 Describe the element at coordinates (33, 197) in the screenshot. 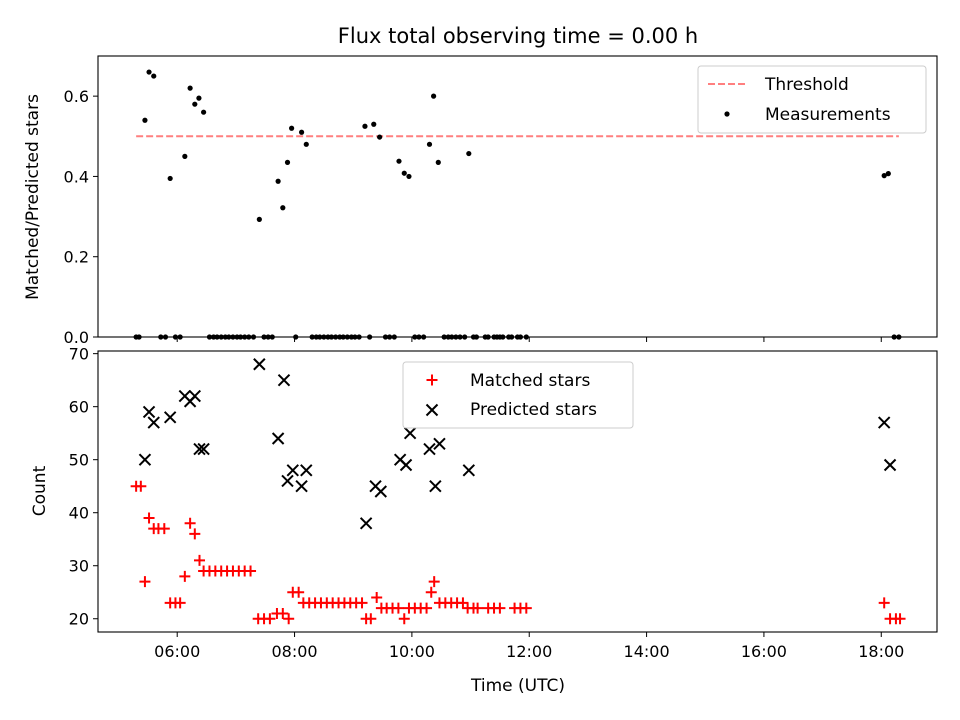

I see `ratio-y-label: Matched/Predicted stars` at that location.